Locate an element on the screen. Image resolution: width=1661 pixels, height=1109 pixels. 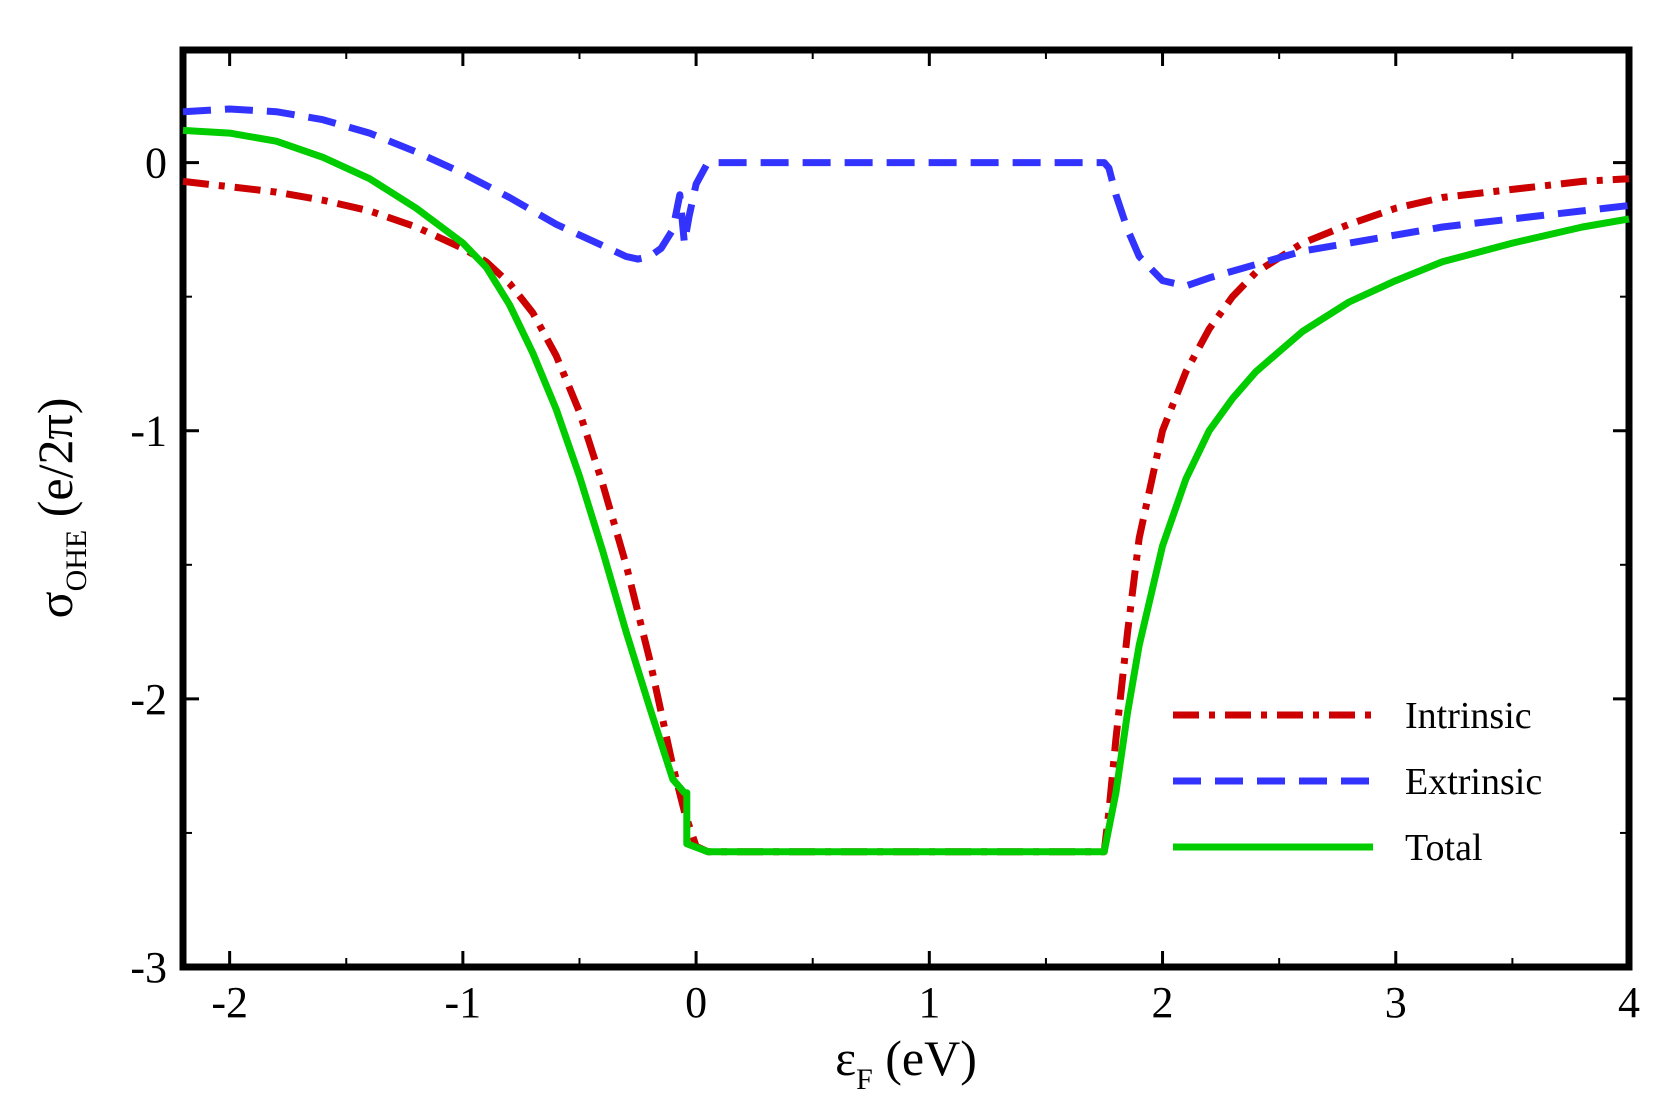
x-tick-label: 1 is located at coordinates (929, 1002).